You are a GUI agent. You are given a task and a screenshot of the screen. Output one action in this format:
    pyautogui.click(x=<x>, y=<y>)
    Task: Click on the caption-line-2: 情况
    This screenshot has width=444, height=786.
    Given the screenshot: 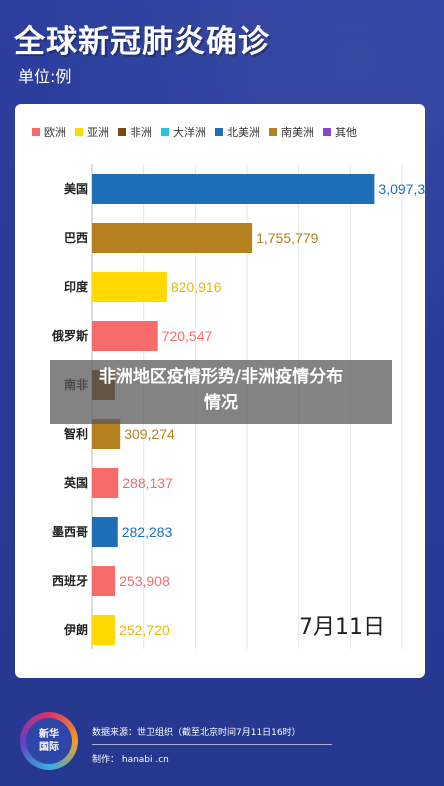 What is the action you would take?
    pyautogui.click(x=221, y=403)
    